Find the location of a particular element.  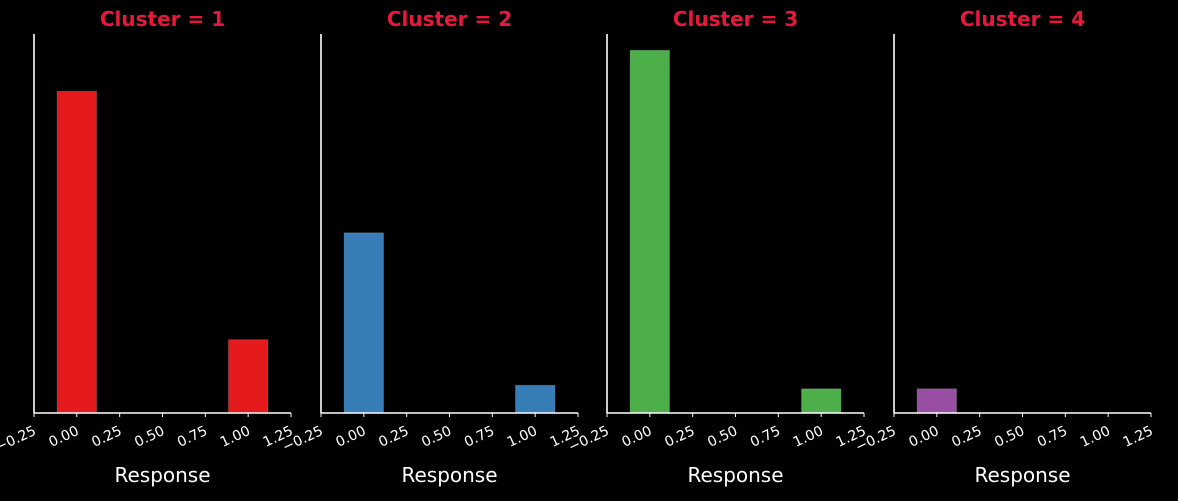

panel-title: Cluster = 2 is located at coordinates (449, 19).